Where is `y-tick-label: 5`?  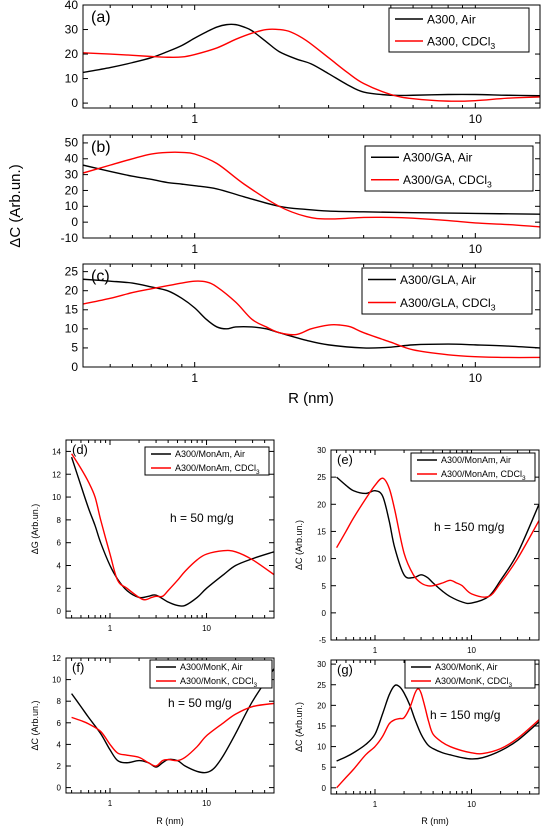
y-tick-label: 5 is located at coordinates (324, 586).